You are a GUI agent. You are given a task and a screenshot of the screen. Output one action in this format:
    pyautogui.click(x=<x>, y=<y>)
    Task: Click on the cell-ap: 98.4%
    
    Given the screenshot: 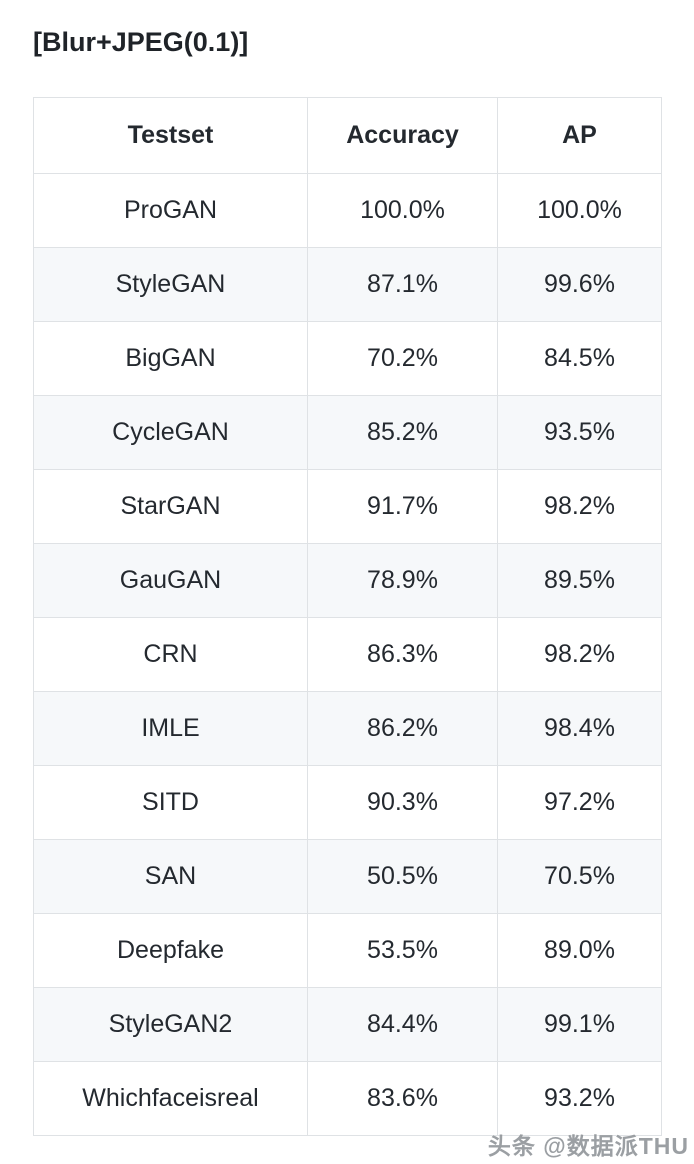 What is the action you would take?
    pyautogui.click(x=579, y=729)
    